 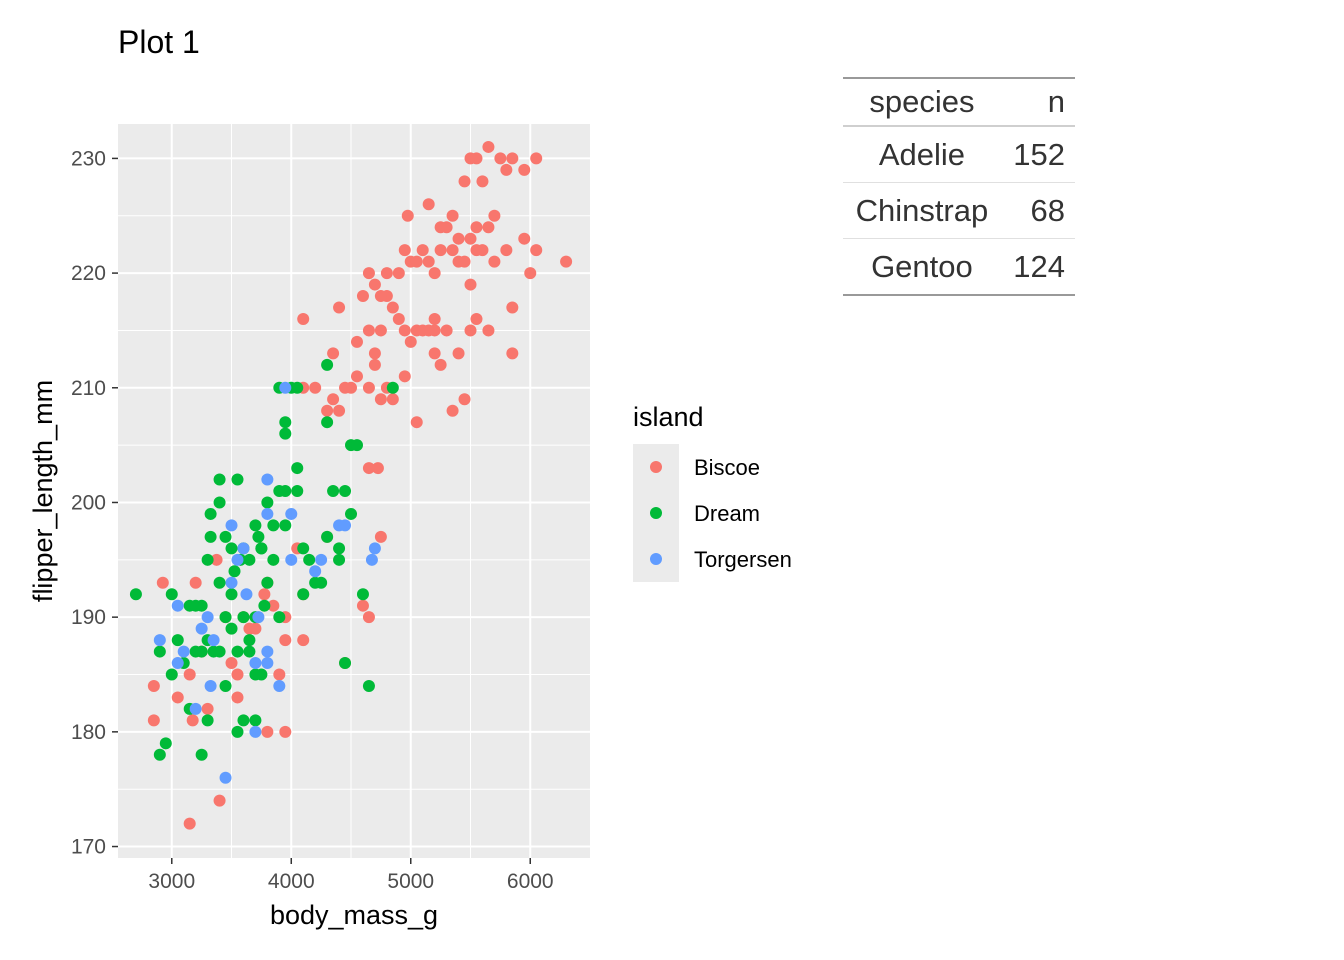 I want to click on x-axis-title: body_mass_g, so click(x=354, y=915).